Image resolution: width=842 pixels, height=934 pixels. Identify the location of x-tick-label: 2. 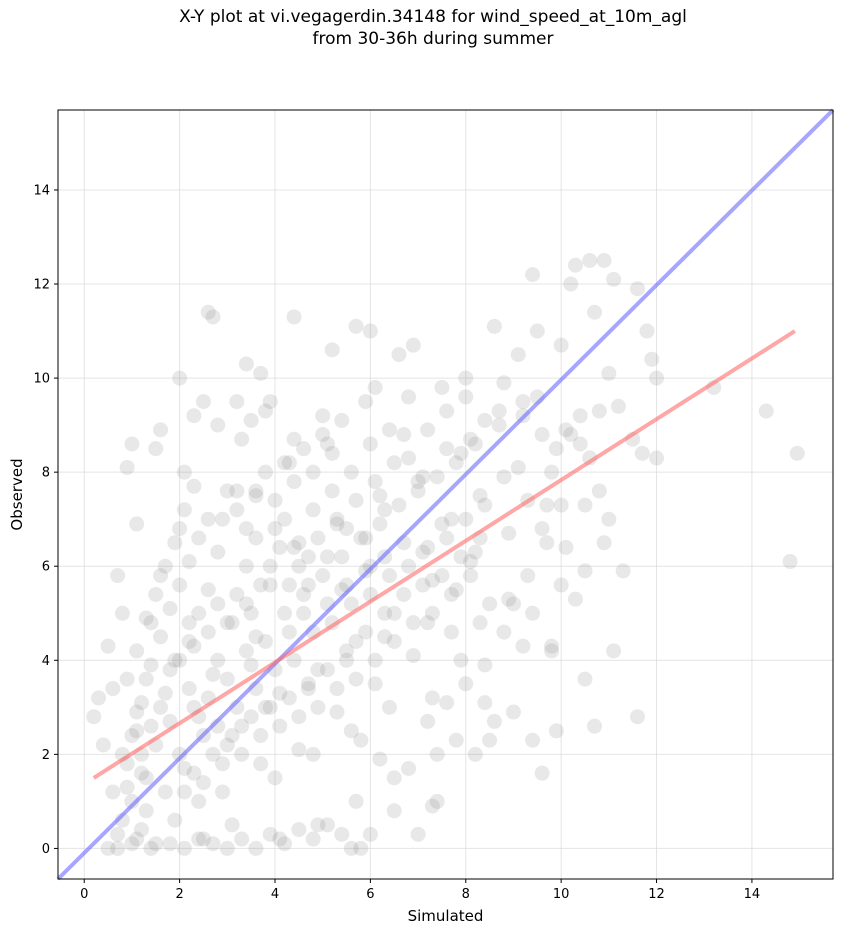
(179, 894).